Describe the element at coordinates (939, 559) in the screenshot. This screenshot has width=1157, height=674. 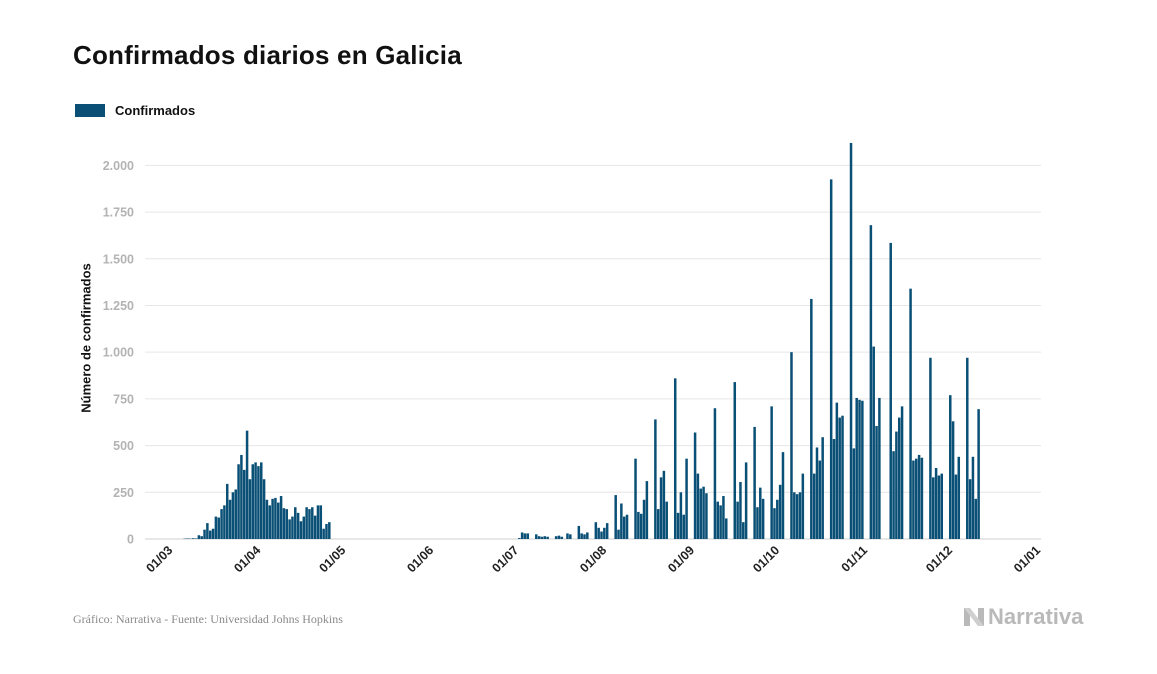
I see `x-tick-label: 01/12` at that location.